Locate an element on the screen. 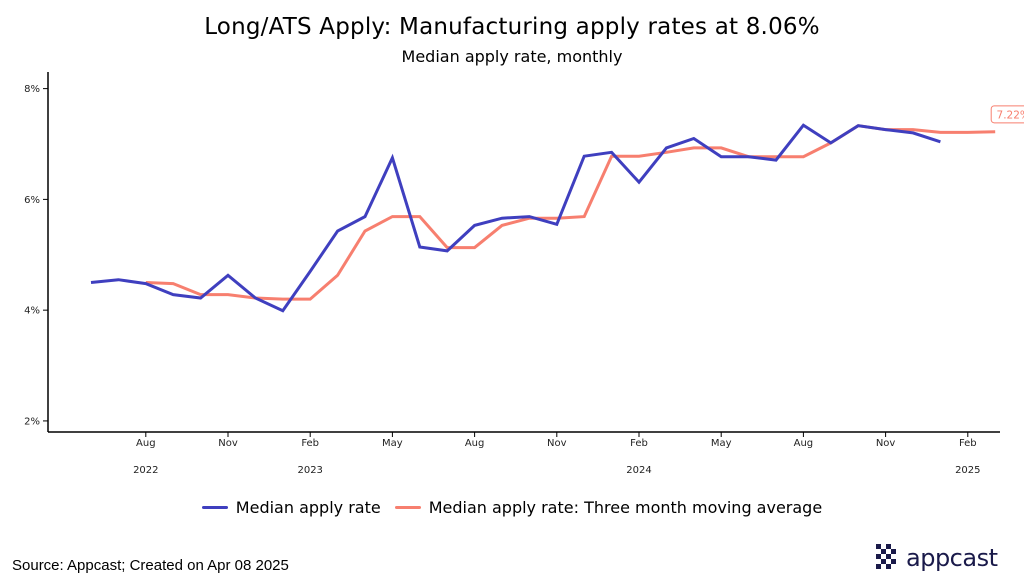  appcast-logo-icon is located at coordinates (886, 556).